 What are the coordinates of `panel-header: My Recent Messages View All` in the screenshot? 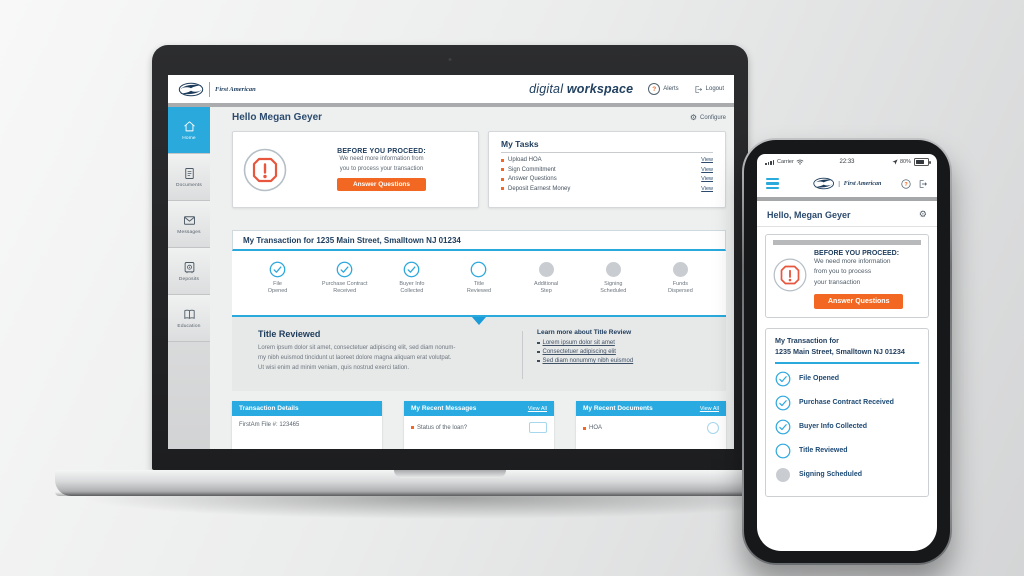 It's located at (479, 408).